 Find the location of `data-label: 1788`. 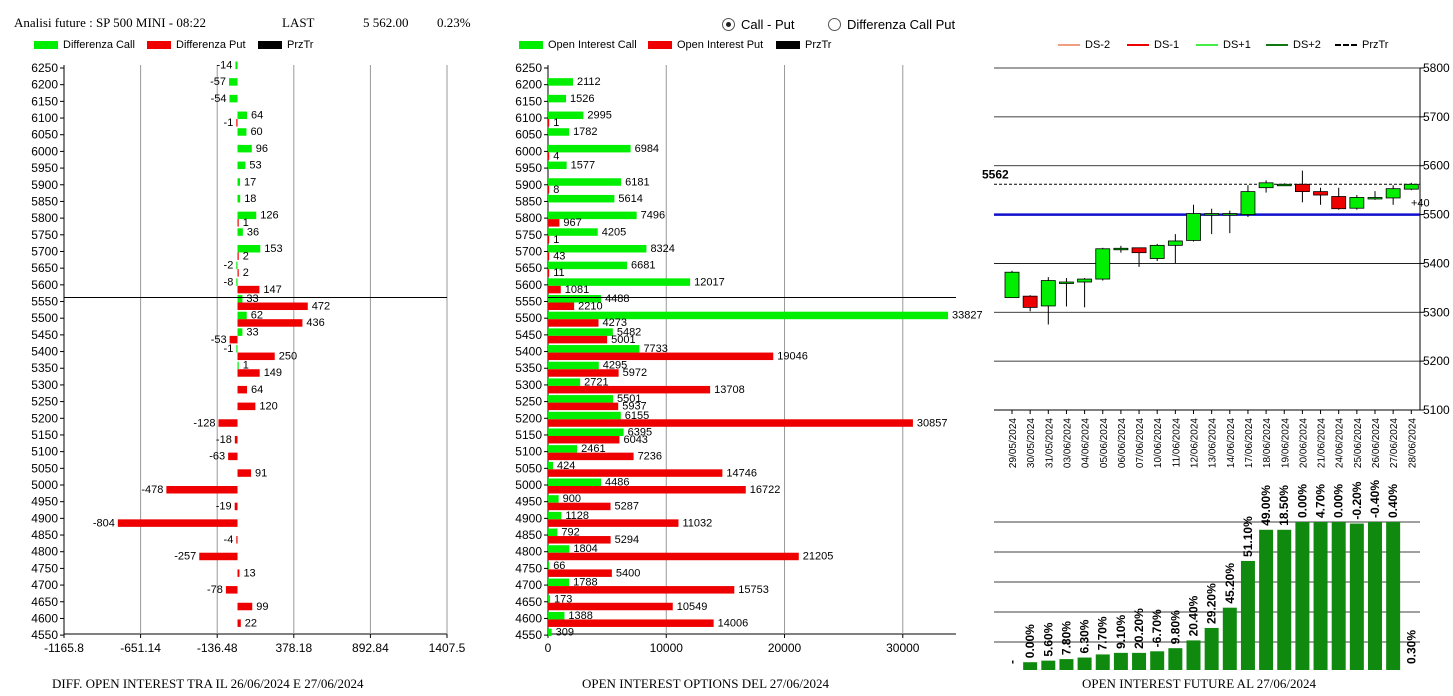

data-label: 1788 is located at coordinates (585, 583).